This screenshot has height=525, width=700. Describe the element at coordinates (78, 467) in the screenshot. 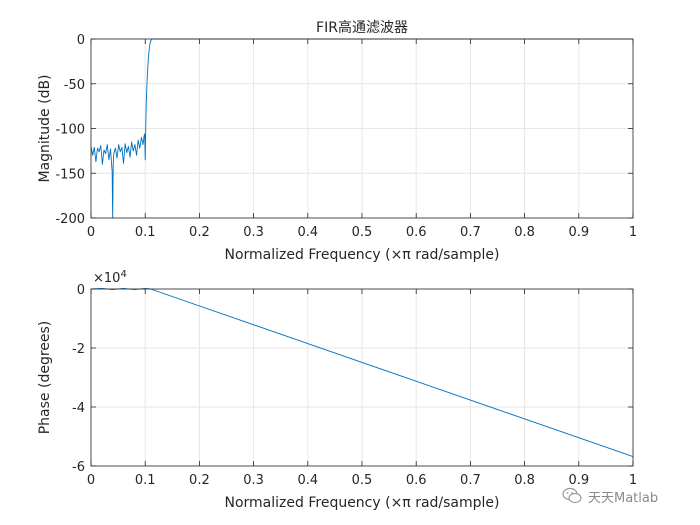

I see `chart2-y-tick-label-3: -6` at that location.